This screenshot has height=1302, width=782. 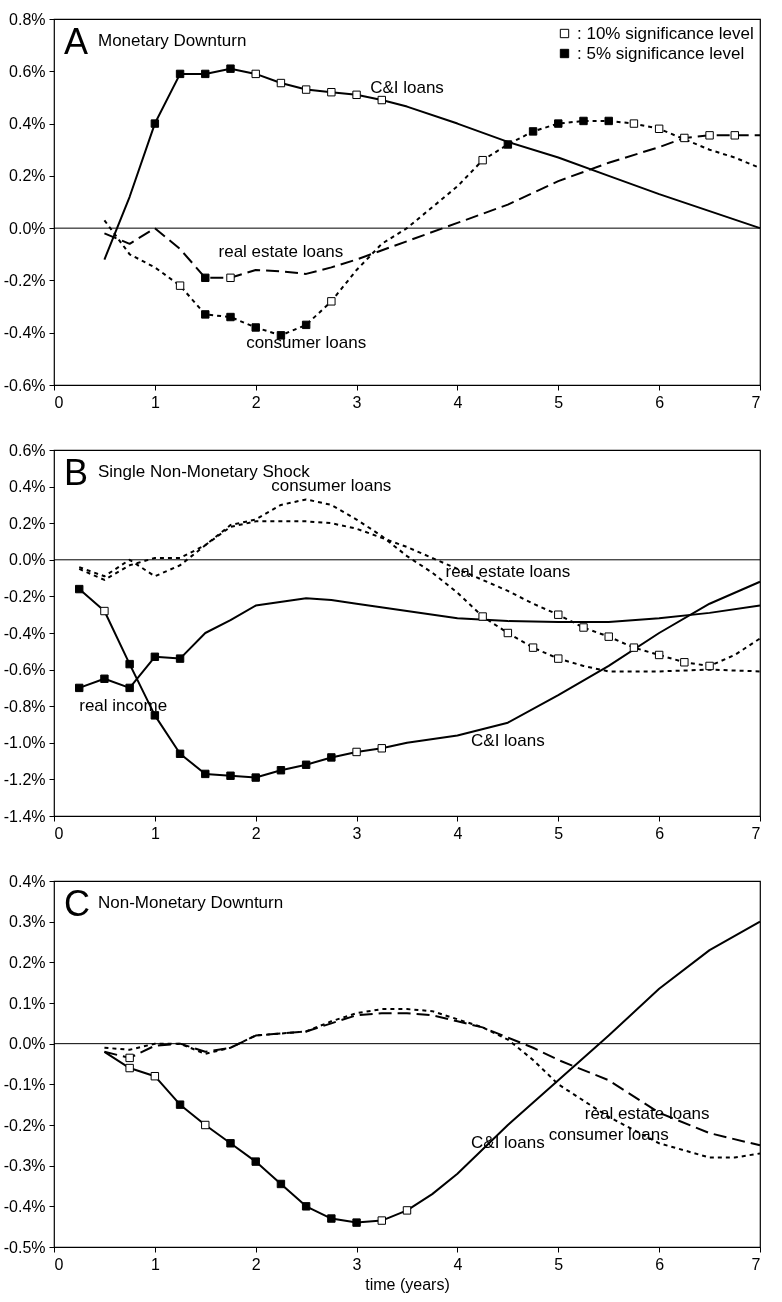 What do you see at coordinates (665, 33) in the screenshot?
I see `legend-label: : 10% significance level` at bounding box center [665, 33].